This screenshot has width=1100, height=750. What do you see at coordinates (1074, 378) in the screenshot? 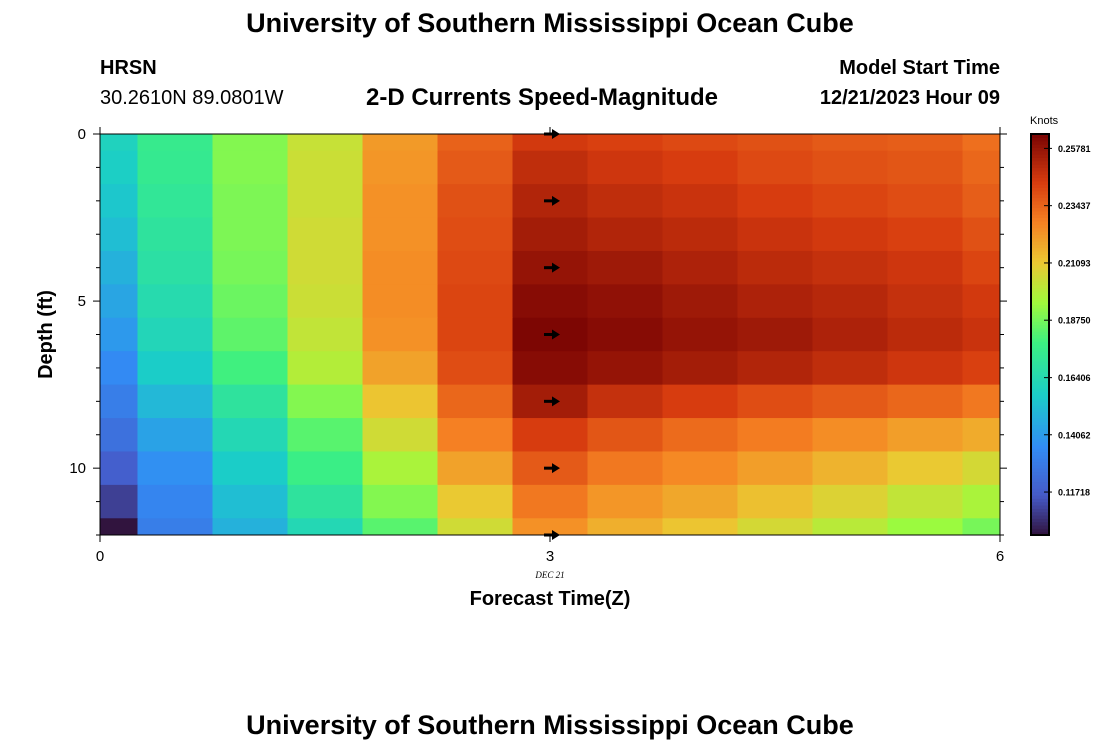
I see `colorbar-tick-label: 0.16406` at bounding box center [1074, 378].